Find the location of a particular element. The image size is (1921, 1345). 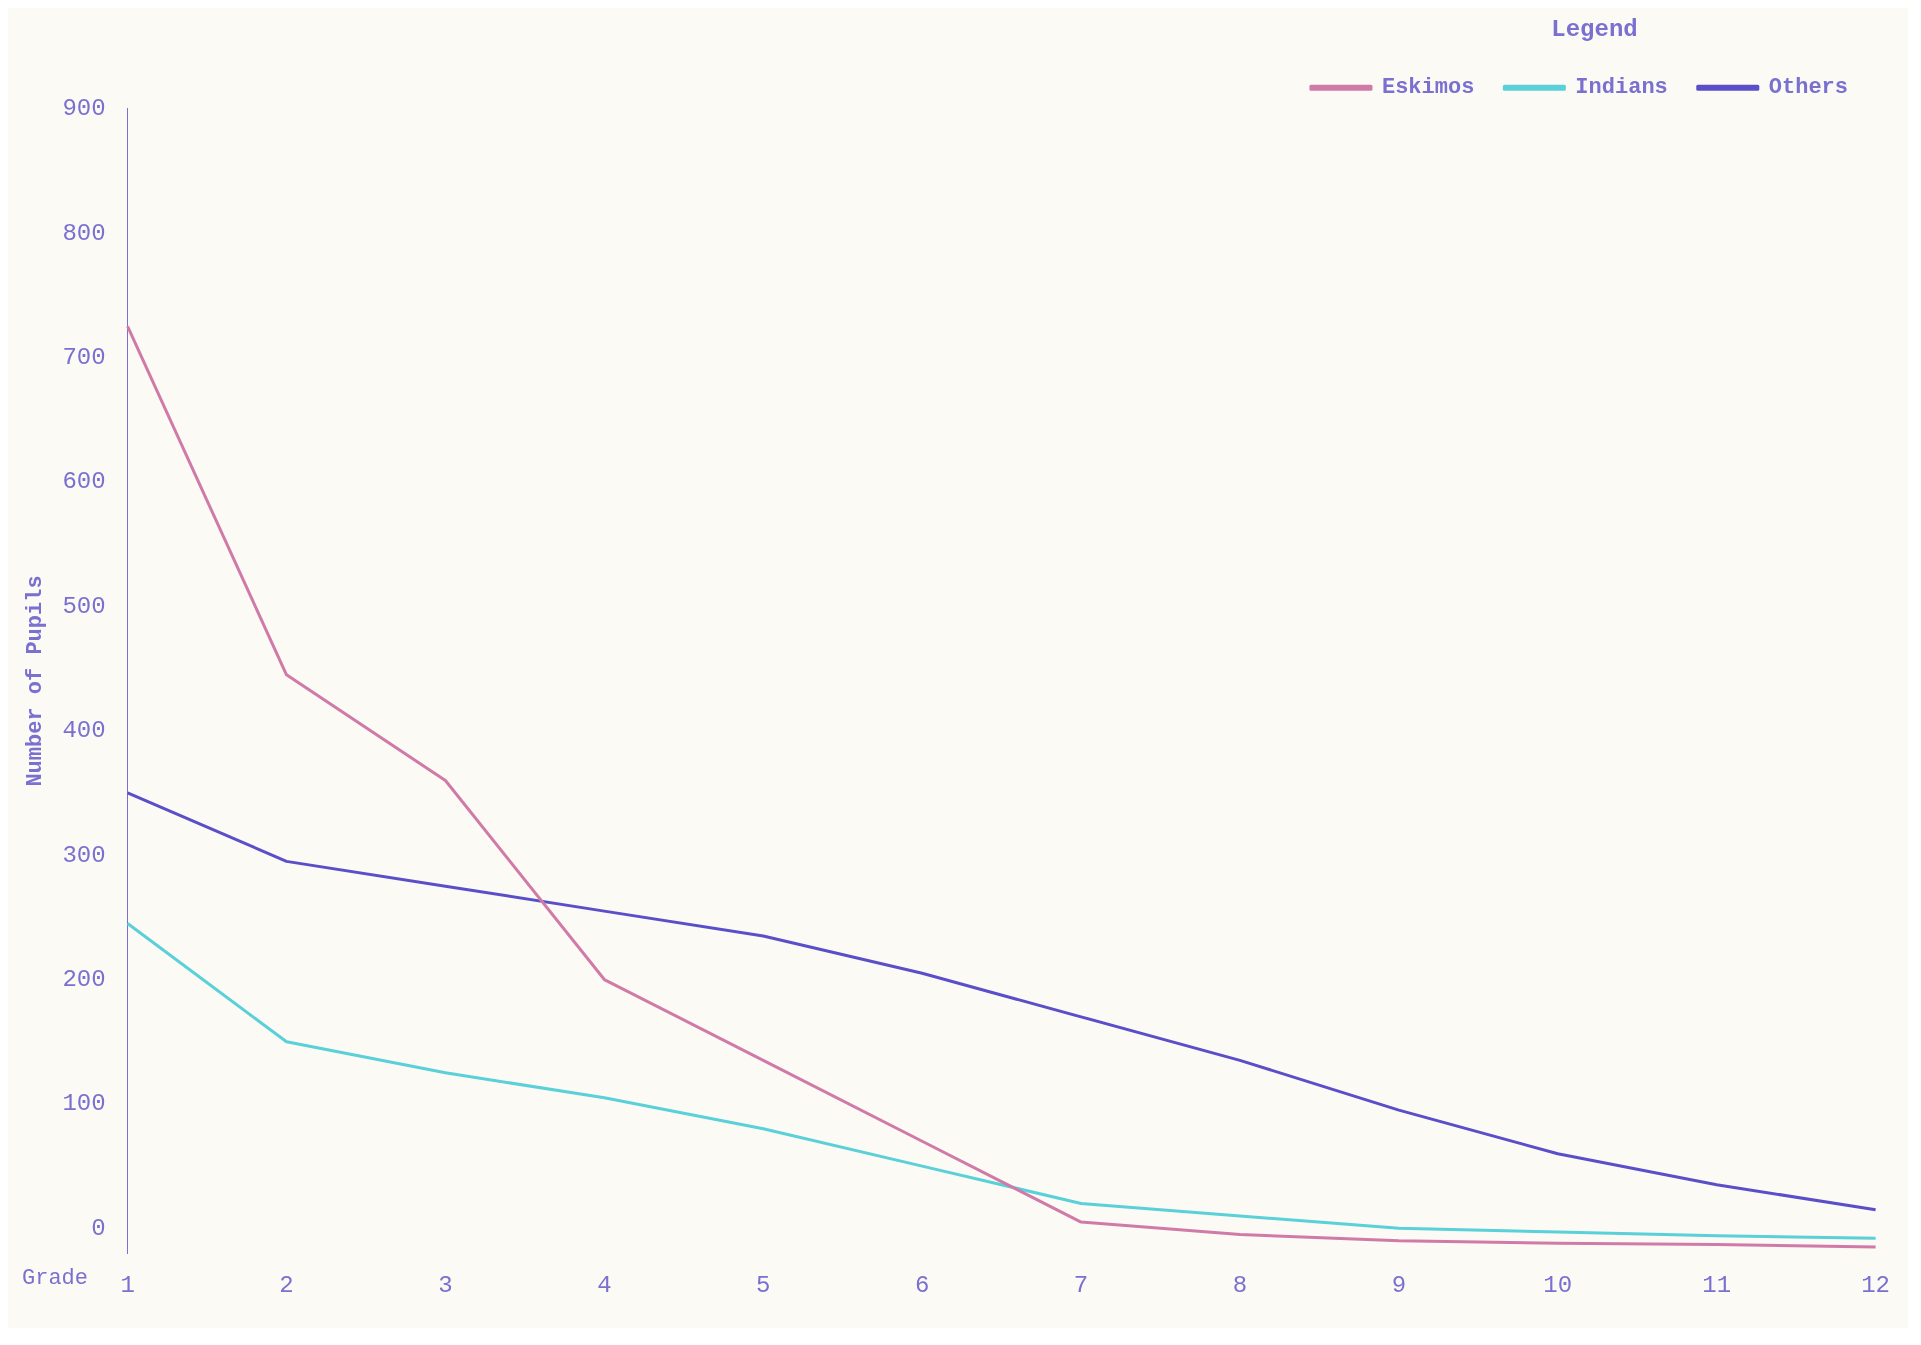

x-tick-label: 3 is located at coordinates (445, 1285).